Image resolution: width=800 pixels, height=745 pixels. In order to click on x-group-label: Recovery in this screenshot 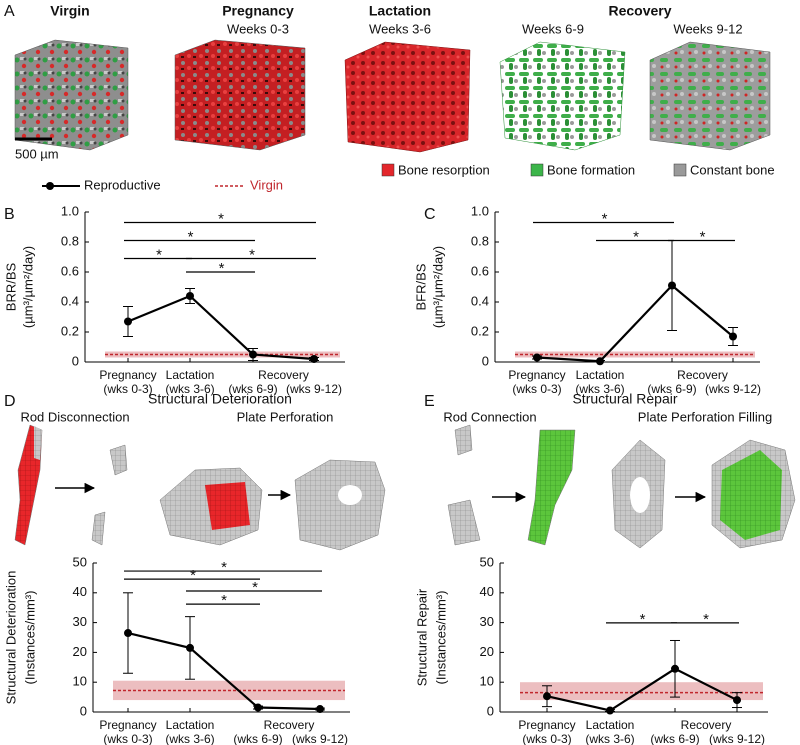, I will do `click(702, 375)`.